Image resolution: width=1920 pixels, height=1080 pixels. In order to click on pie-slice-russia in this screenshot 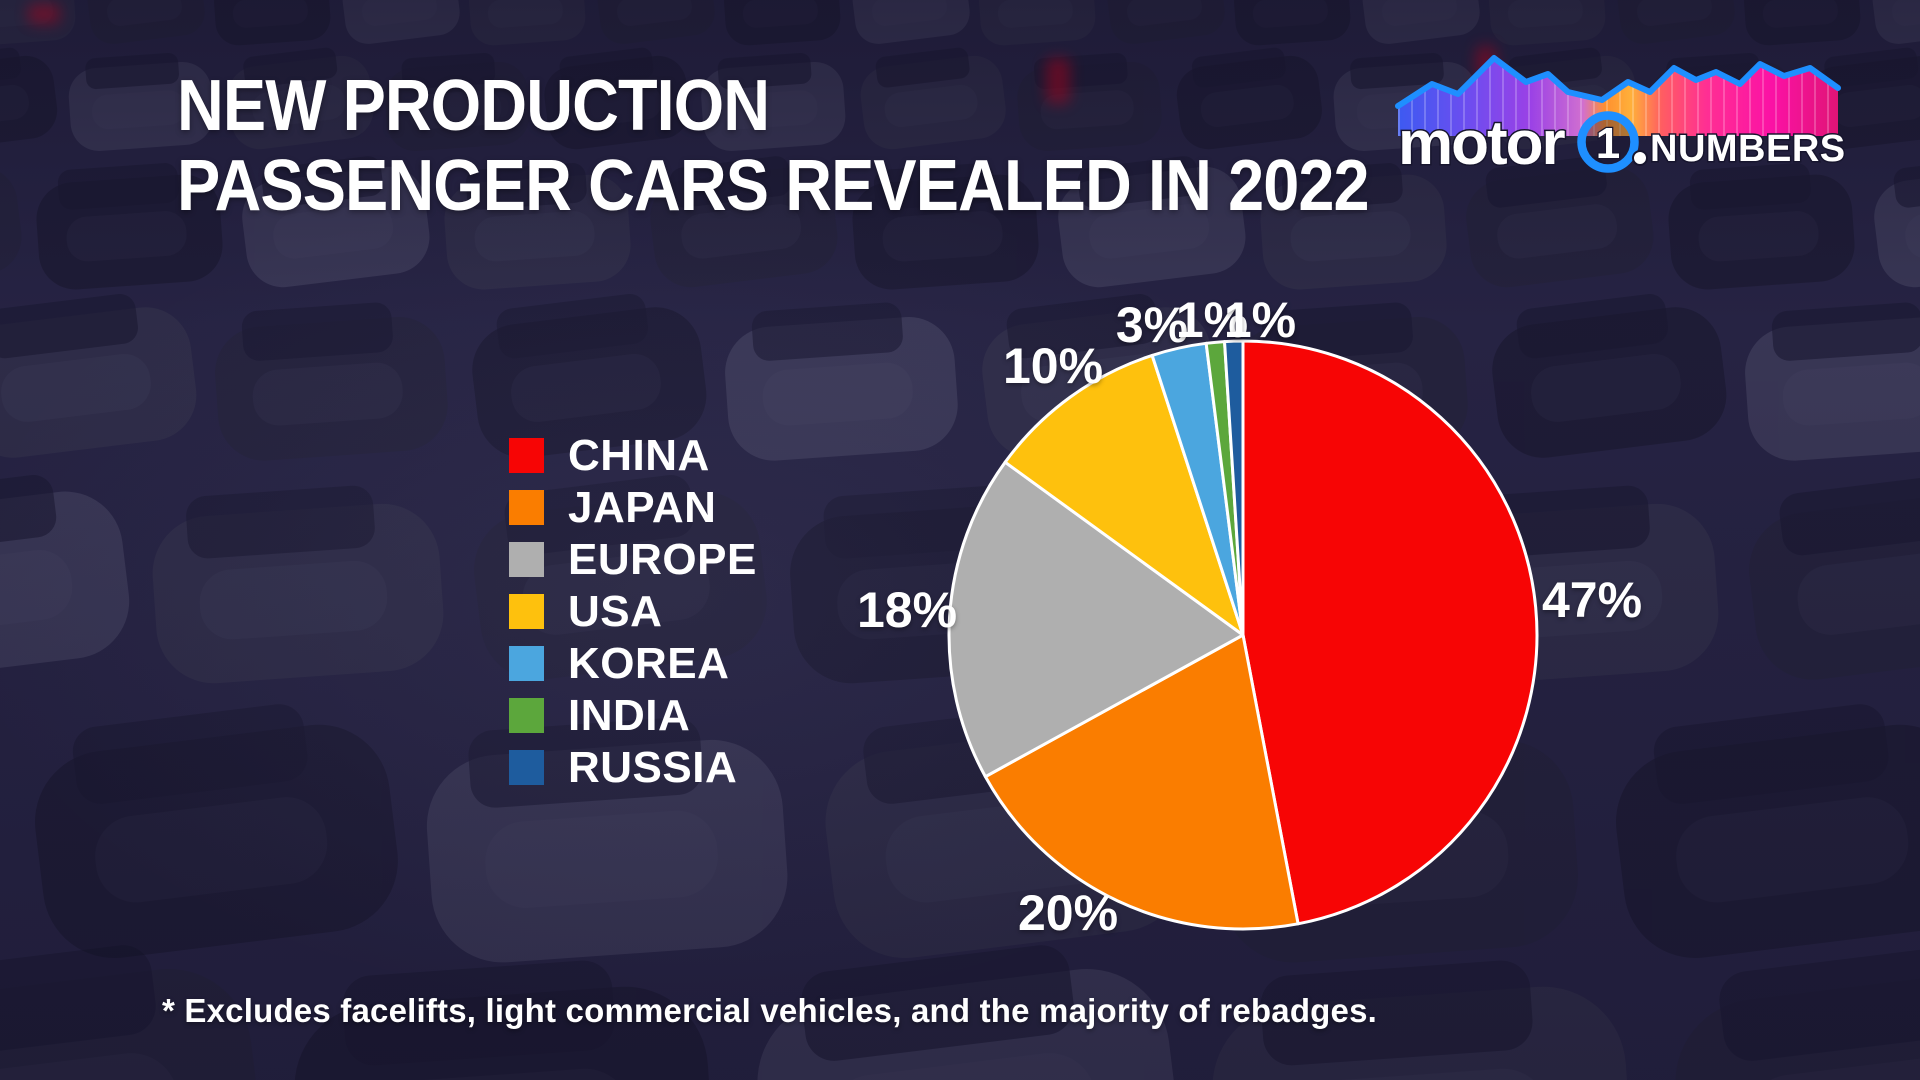, I will do `click(1234, 488)`.